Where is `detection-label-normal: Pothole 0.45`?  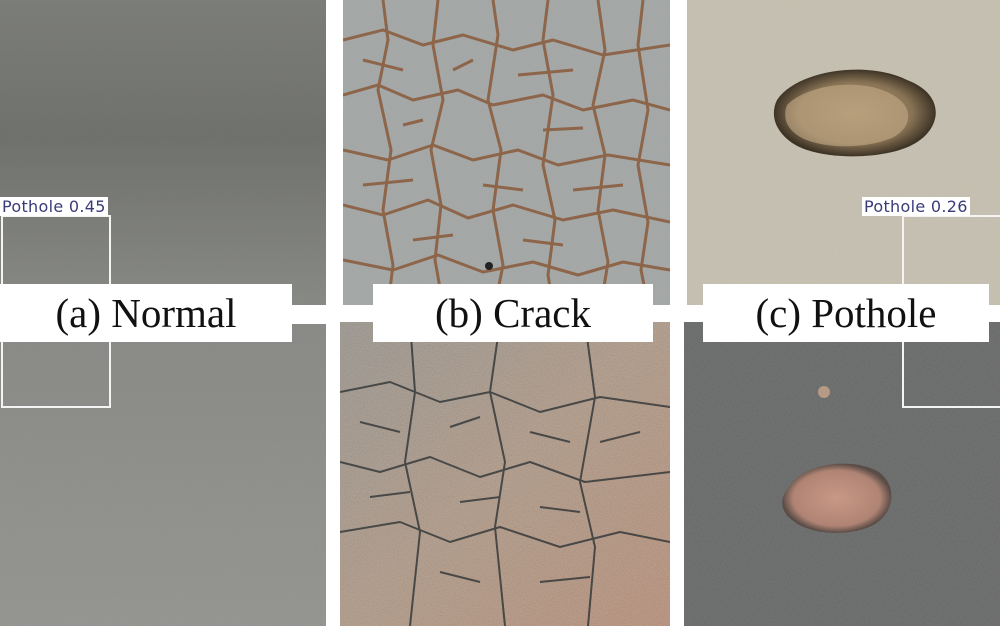
detection-label-normal: Pothole 0.45 is located at coordinates (54, 206).